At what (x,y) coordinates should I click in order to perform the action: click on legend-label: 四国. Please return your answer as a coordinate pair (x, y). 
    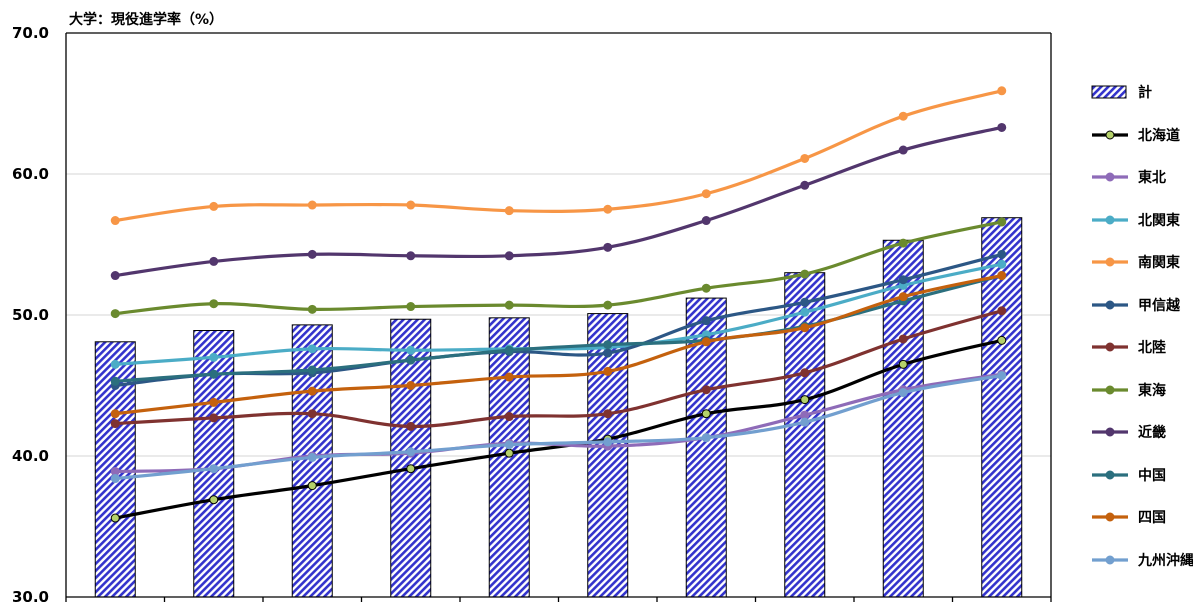
    Looking at the image, I should click on (1152, 518).